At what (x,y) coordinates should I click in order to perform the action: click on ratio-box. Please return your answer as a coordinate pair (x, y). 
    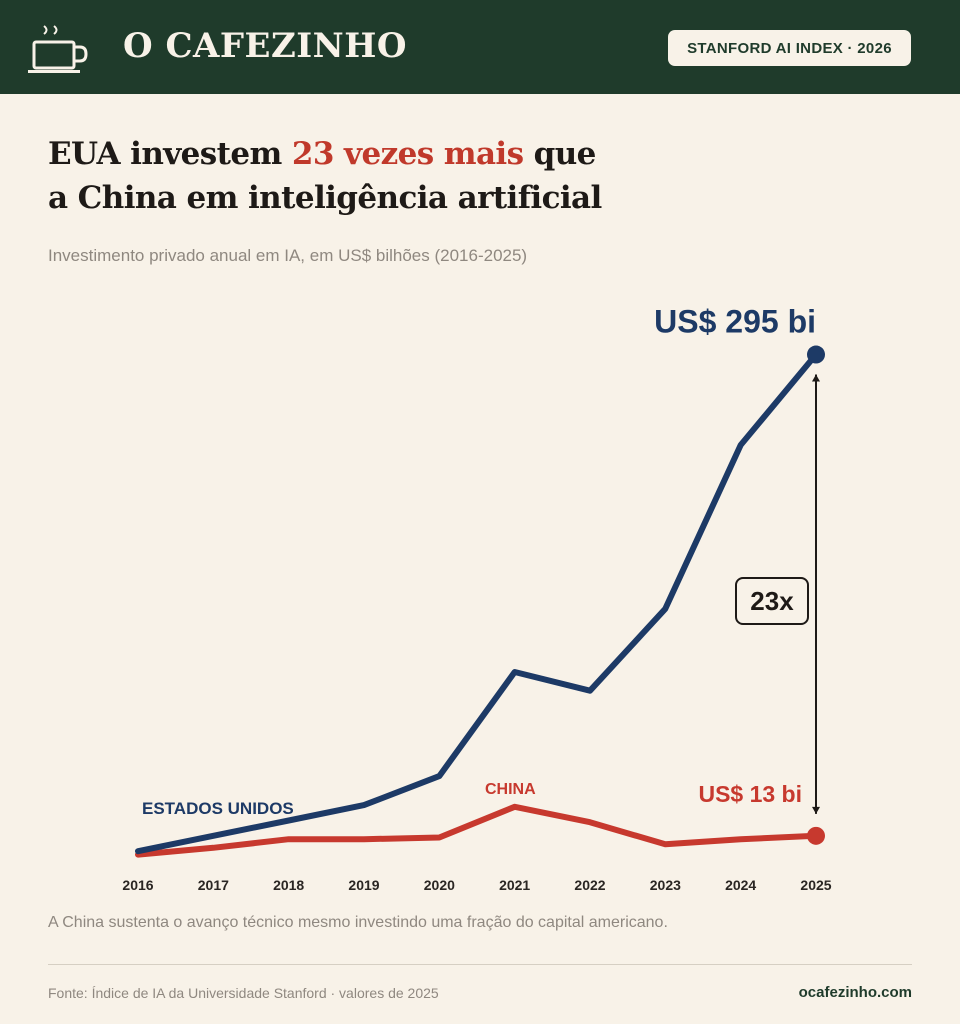
    Looking at the image, I should click on (772, 601).